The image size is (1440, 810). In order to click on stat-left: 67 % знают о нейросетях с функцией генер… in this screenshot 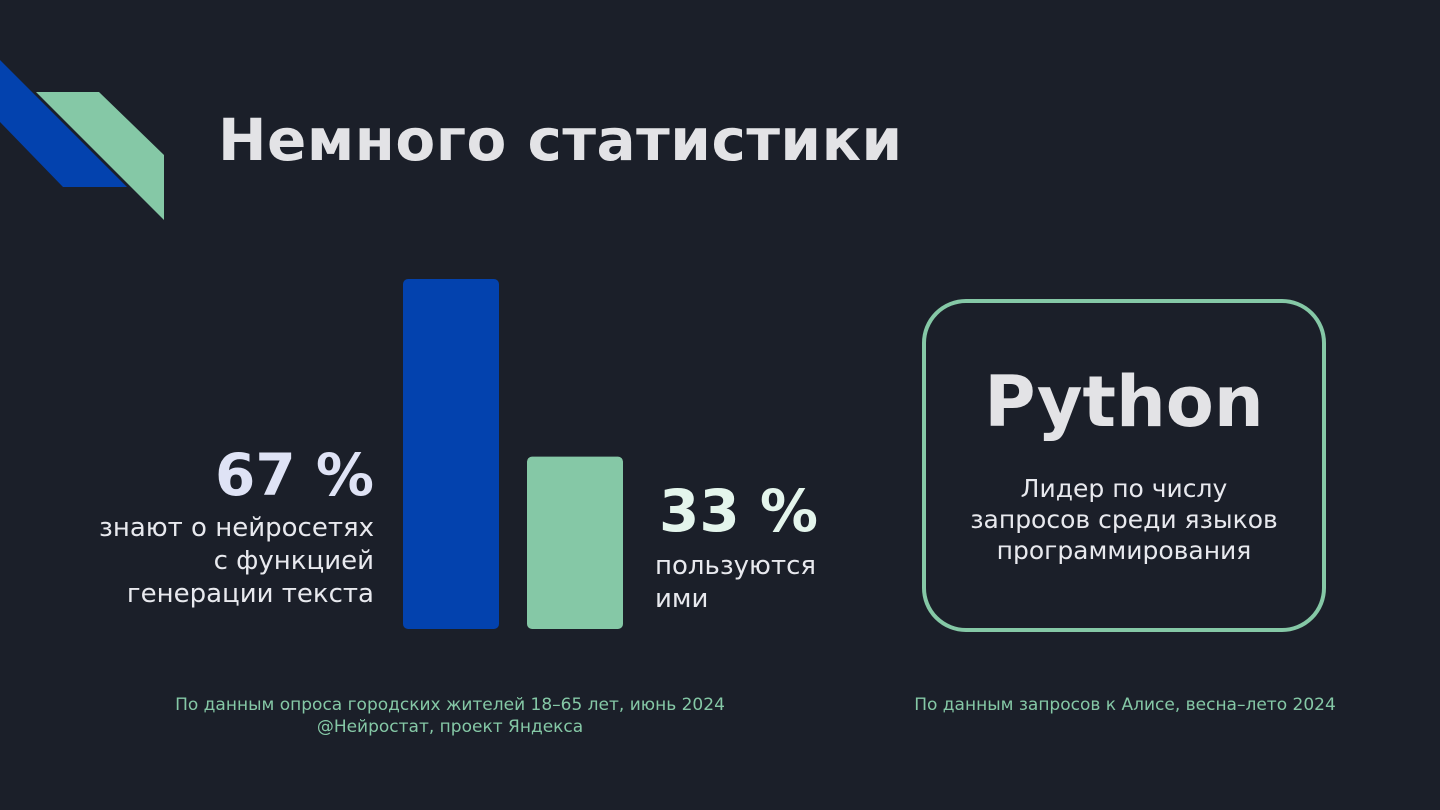, I will do `click(217, 528)`.